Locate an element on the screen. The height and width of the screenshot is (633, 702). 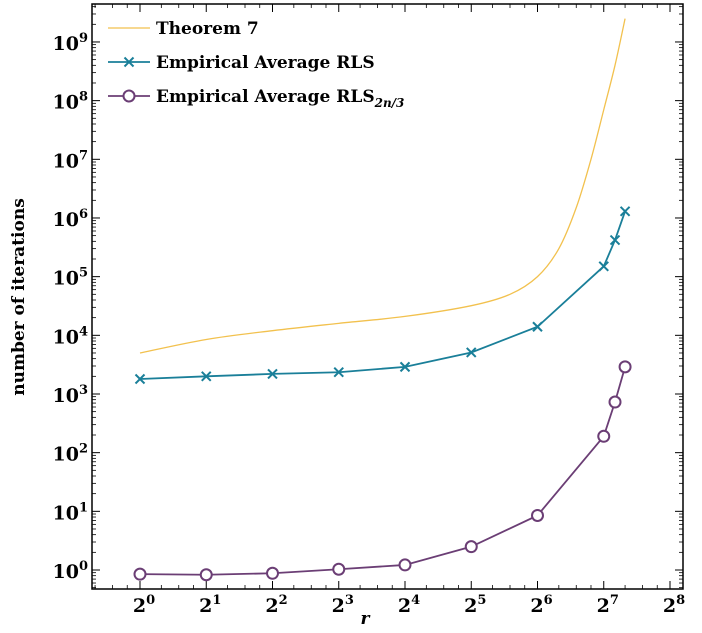
x-tick-labels: 20 21 22 23 24 25 26 27 28 is located at coordinates (409, 605).